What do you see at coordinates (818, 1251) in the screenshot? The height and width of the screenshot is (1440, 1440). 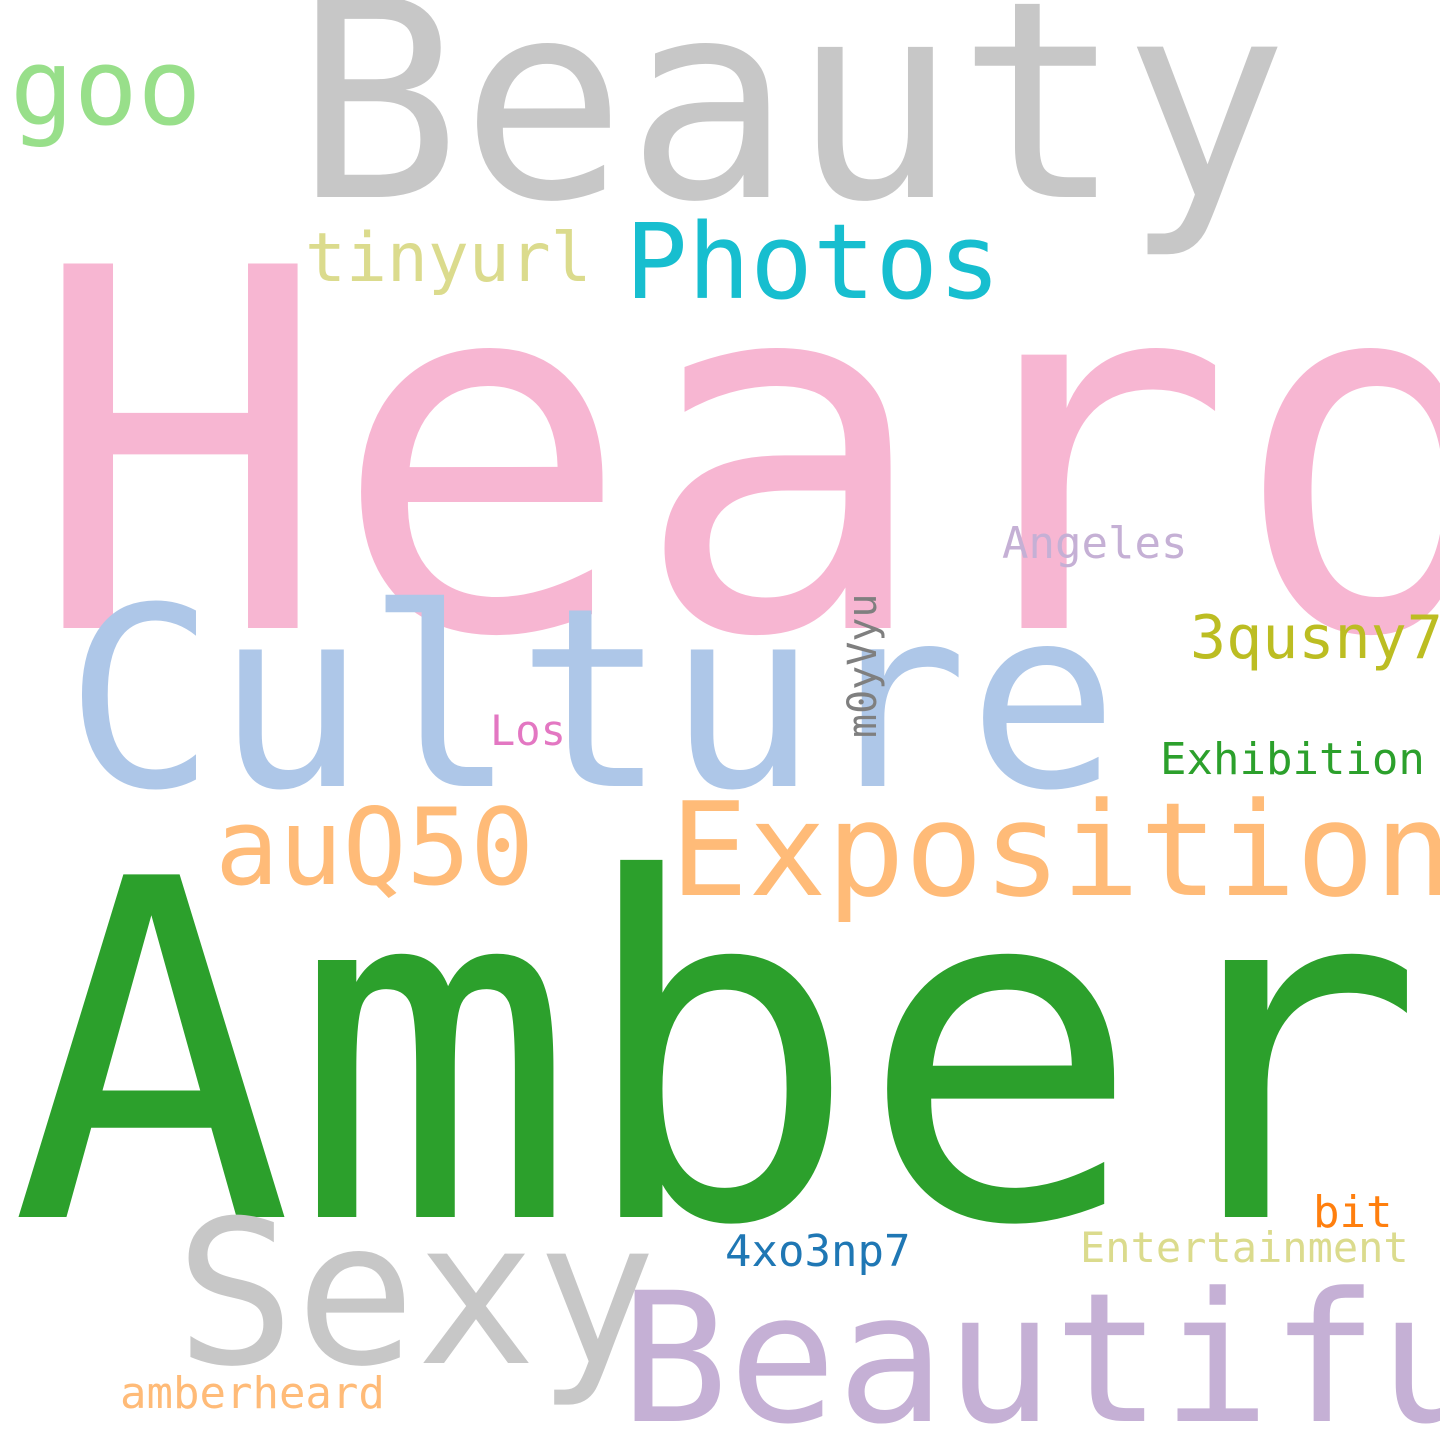 I see `word-4xo3np7: 4xo3np7` at bounding box center [818, 1251].